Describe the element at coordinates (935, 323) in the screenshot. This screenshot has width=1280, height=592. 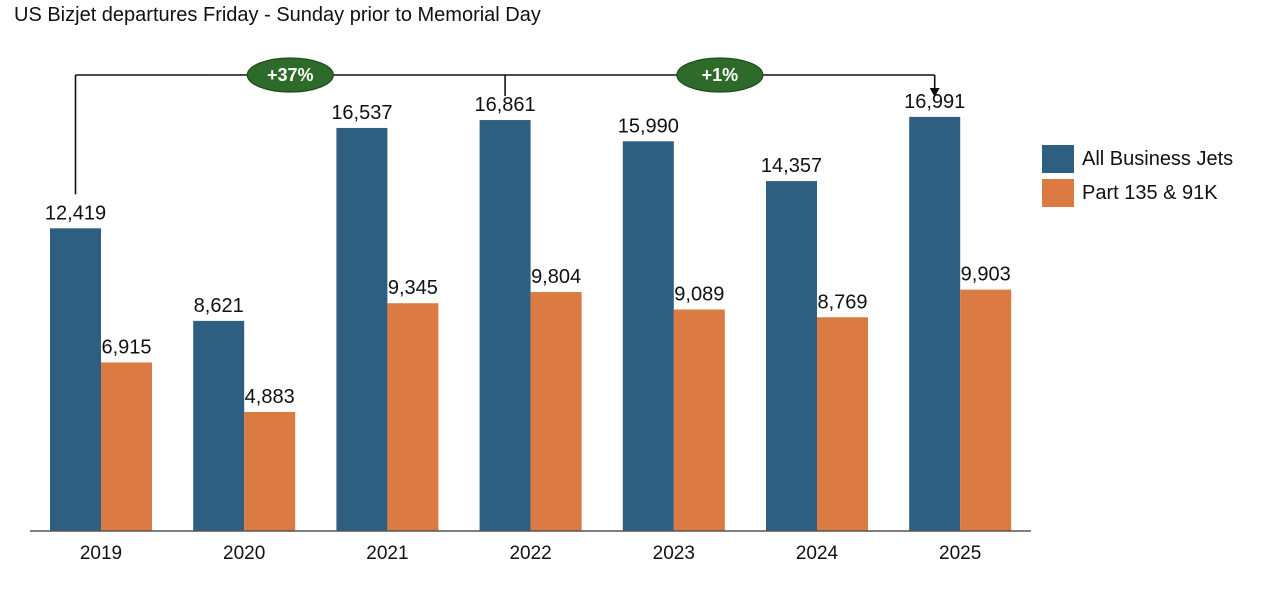
I see `bar-all-business-jets-2025` at that location.